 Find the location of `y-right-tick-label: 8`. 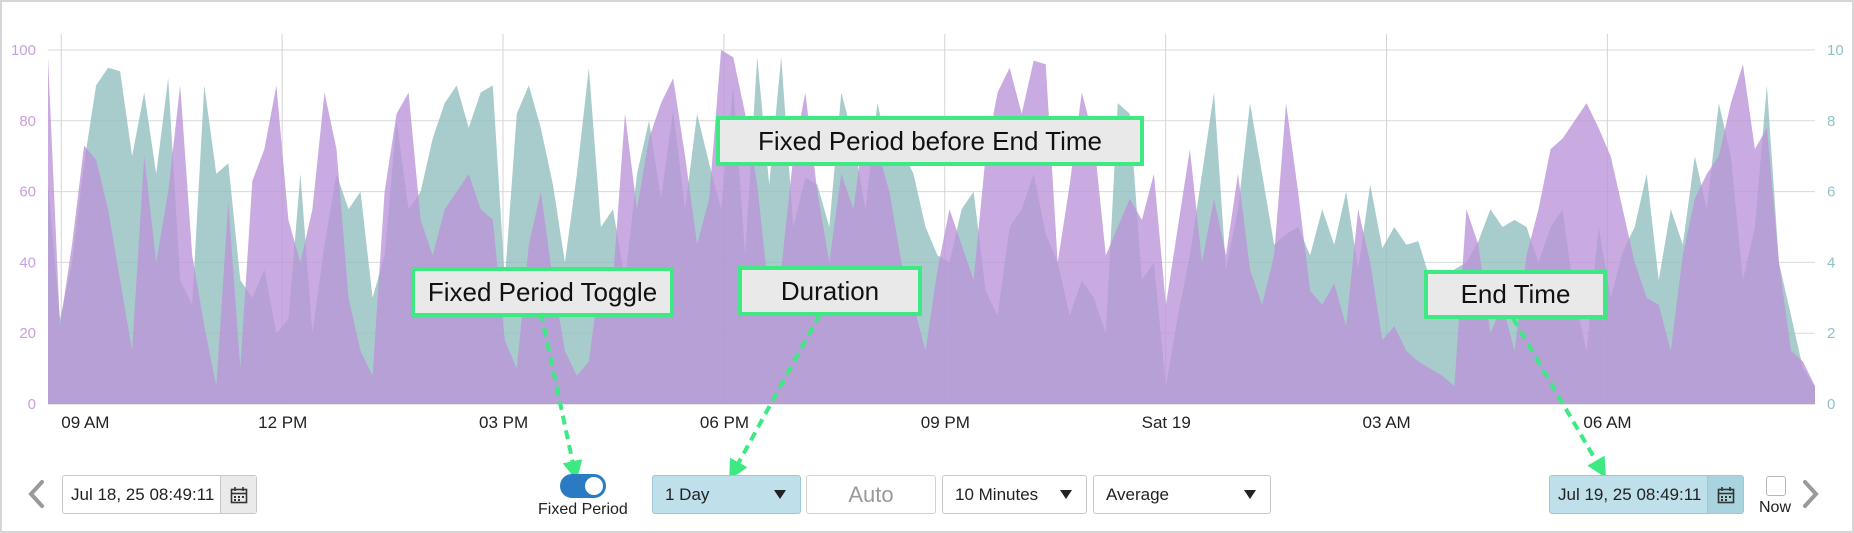

y-right-tick-label: 8 is located at coordinates (1831, 121).